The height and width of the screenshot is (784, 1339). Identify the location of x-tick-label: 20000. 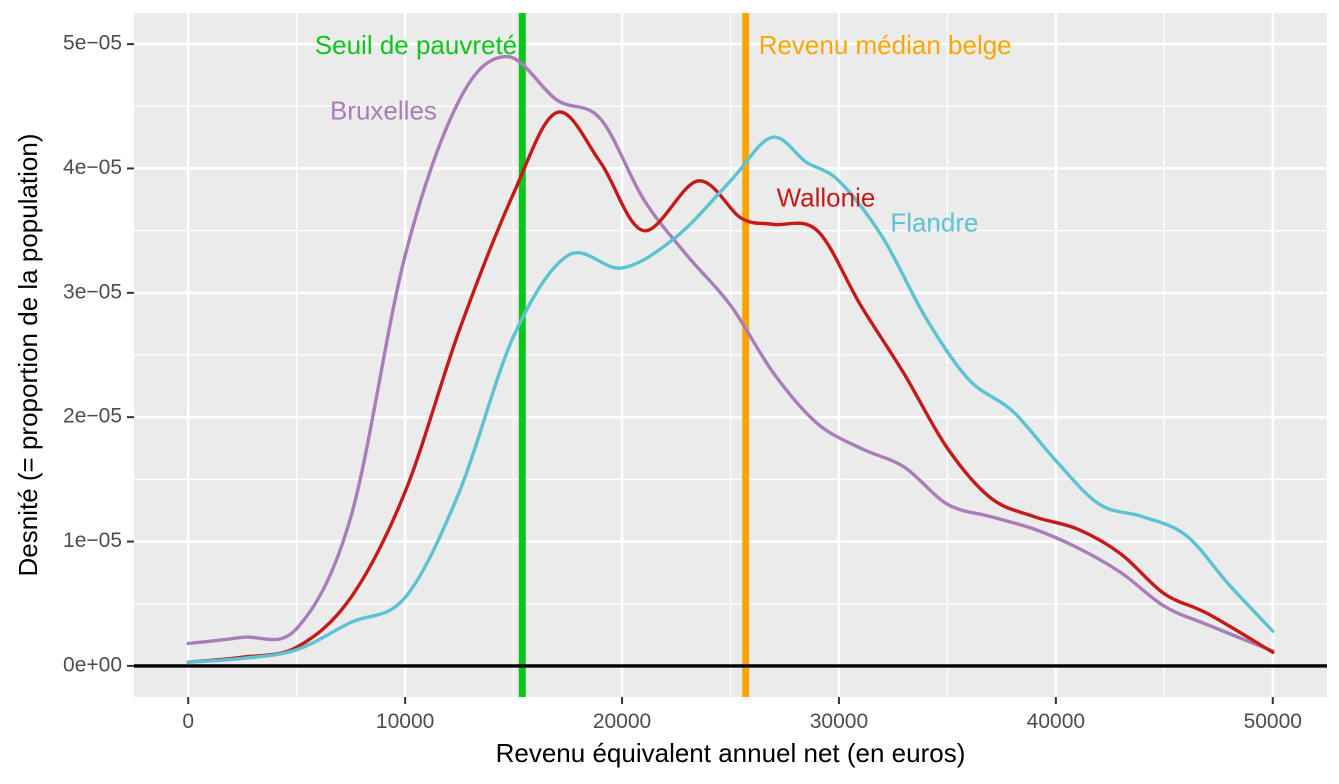
(622, 721).